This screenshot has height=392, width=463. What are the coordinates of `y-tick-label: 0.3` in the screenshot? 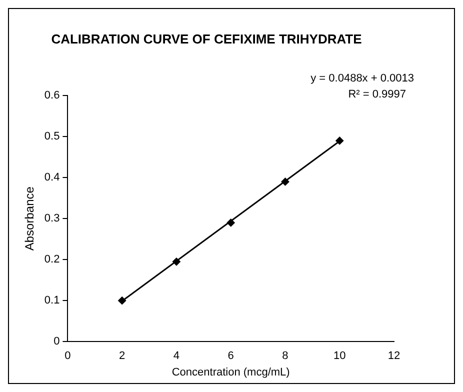 It's located at (52, 218).